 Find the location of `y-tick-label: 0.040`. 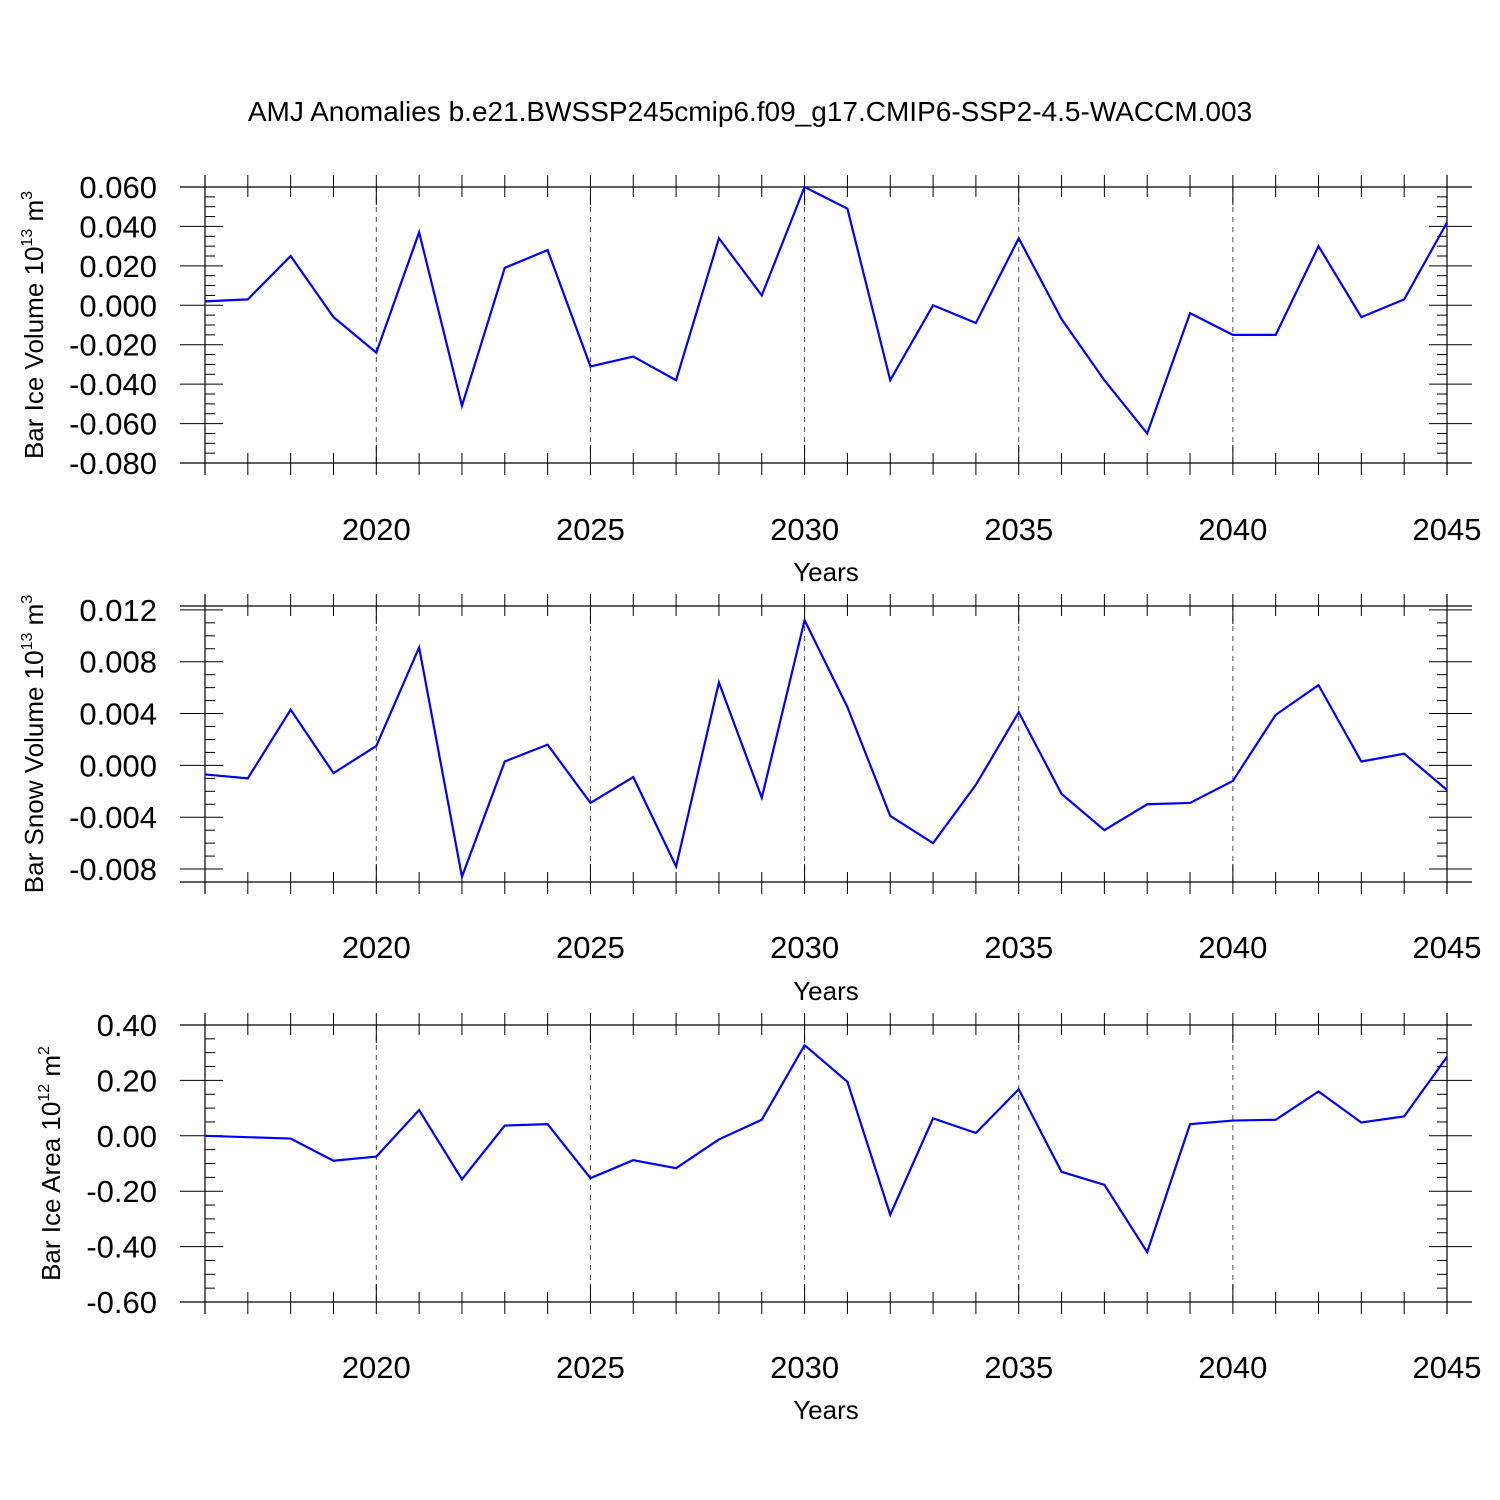

y-tick-label: 0.040 is located at coordinates (118, 226).